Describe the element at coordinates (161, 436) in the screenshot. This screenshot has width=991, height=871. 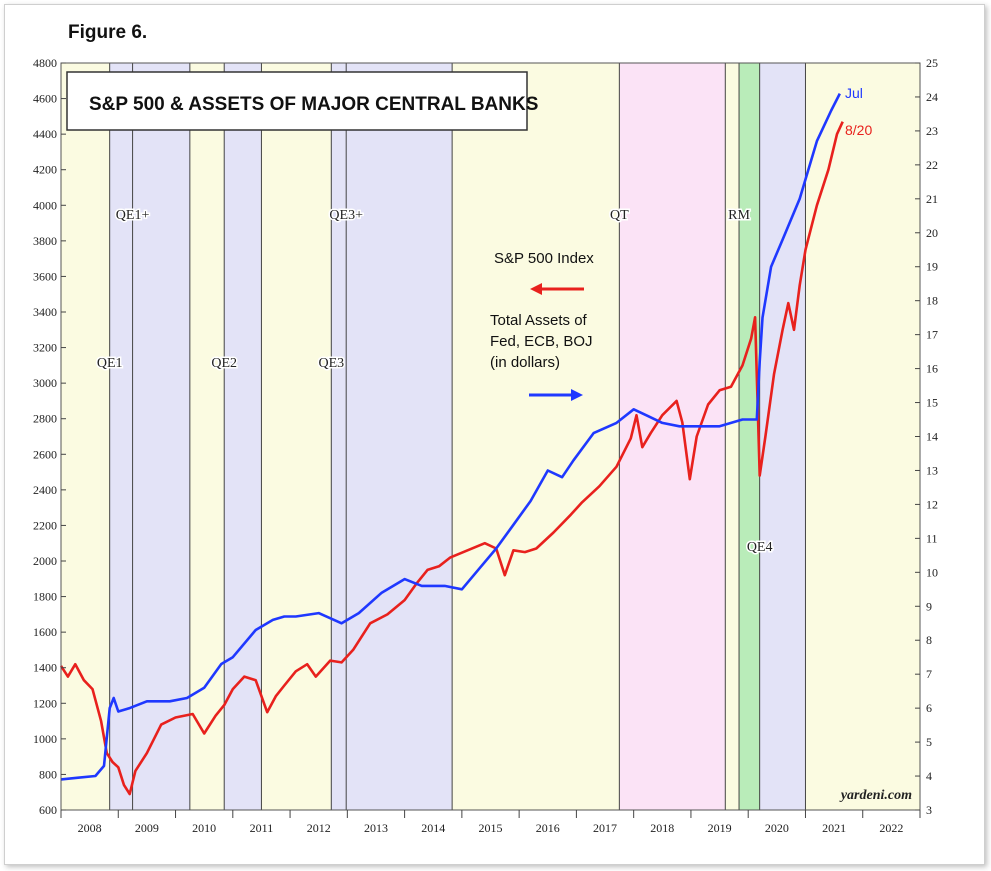
I see `period-band-qe1-plus` at that location.